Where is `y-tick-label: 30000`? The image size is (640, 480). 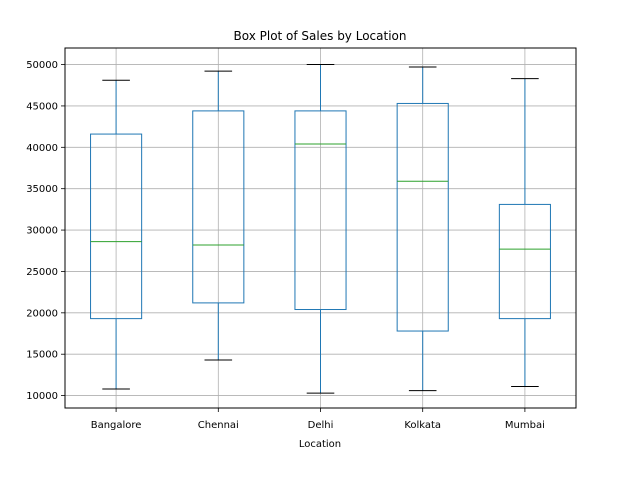
y-tick-label: 30000 is located at coordinates (42, 231).